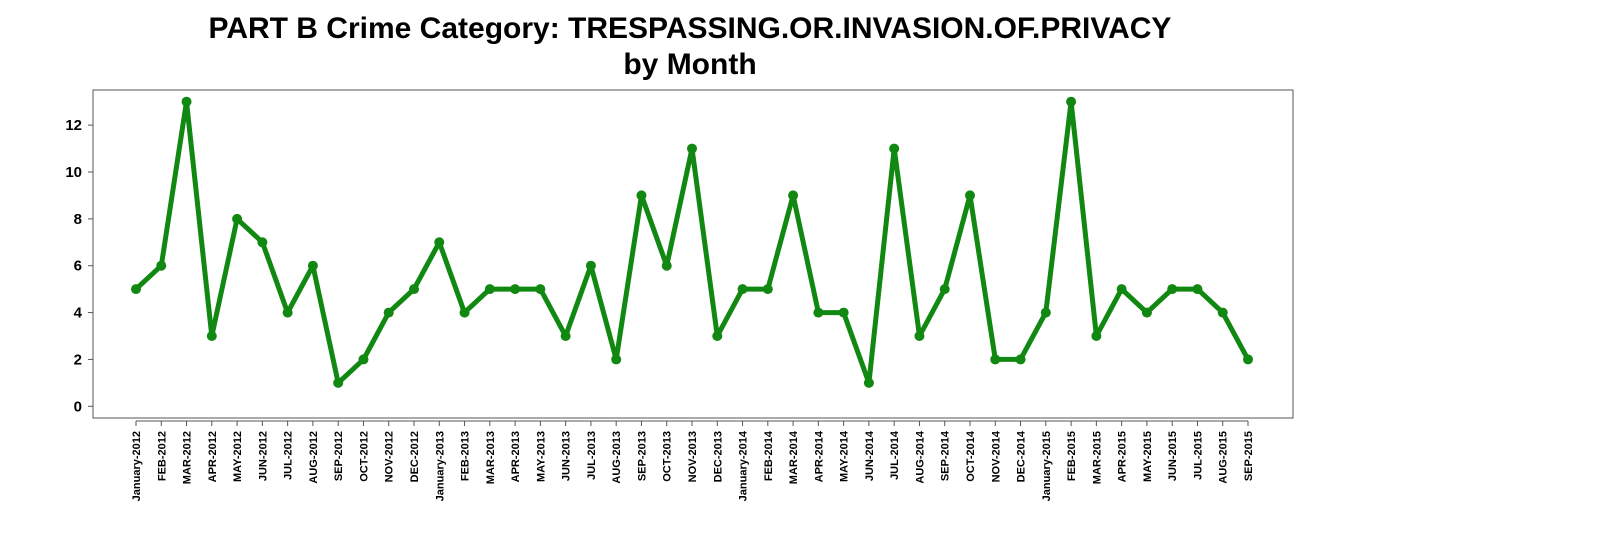 The height and width of the screenshot is (533, 1600). Describe the element at coordinates (516, 456) in the screenshot. I see `x-tick-label: APR-2013` at that location.